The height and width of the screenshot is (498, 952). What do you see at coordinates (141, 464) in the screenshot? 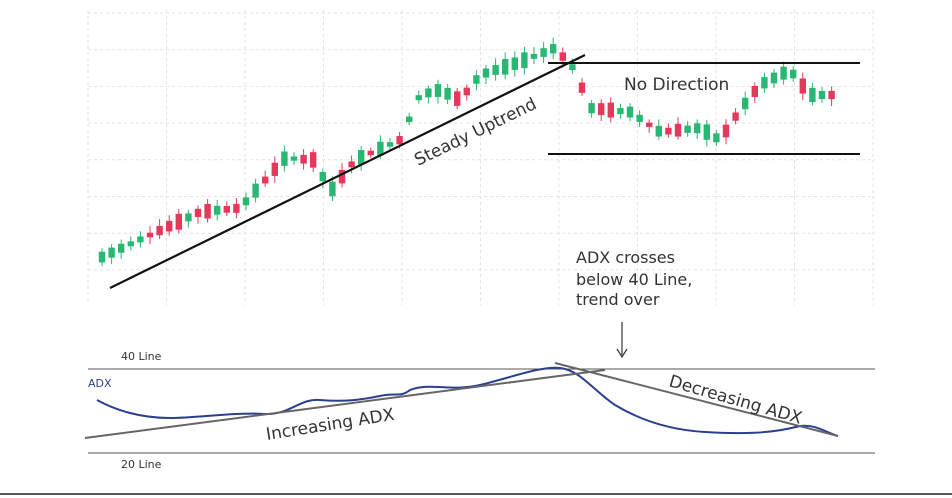
I see `twenty-label: 20 Line` at bounding box center [141, 464].